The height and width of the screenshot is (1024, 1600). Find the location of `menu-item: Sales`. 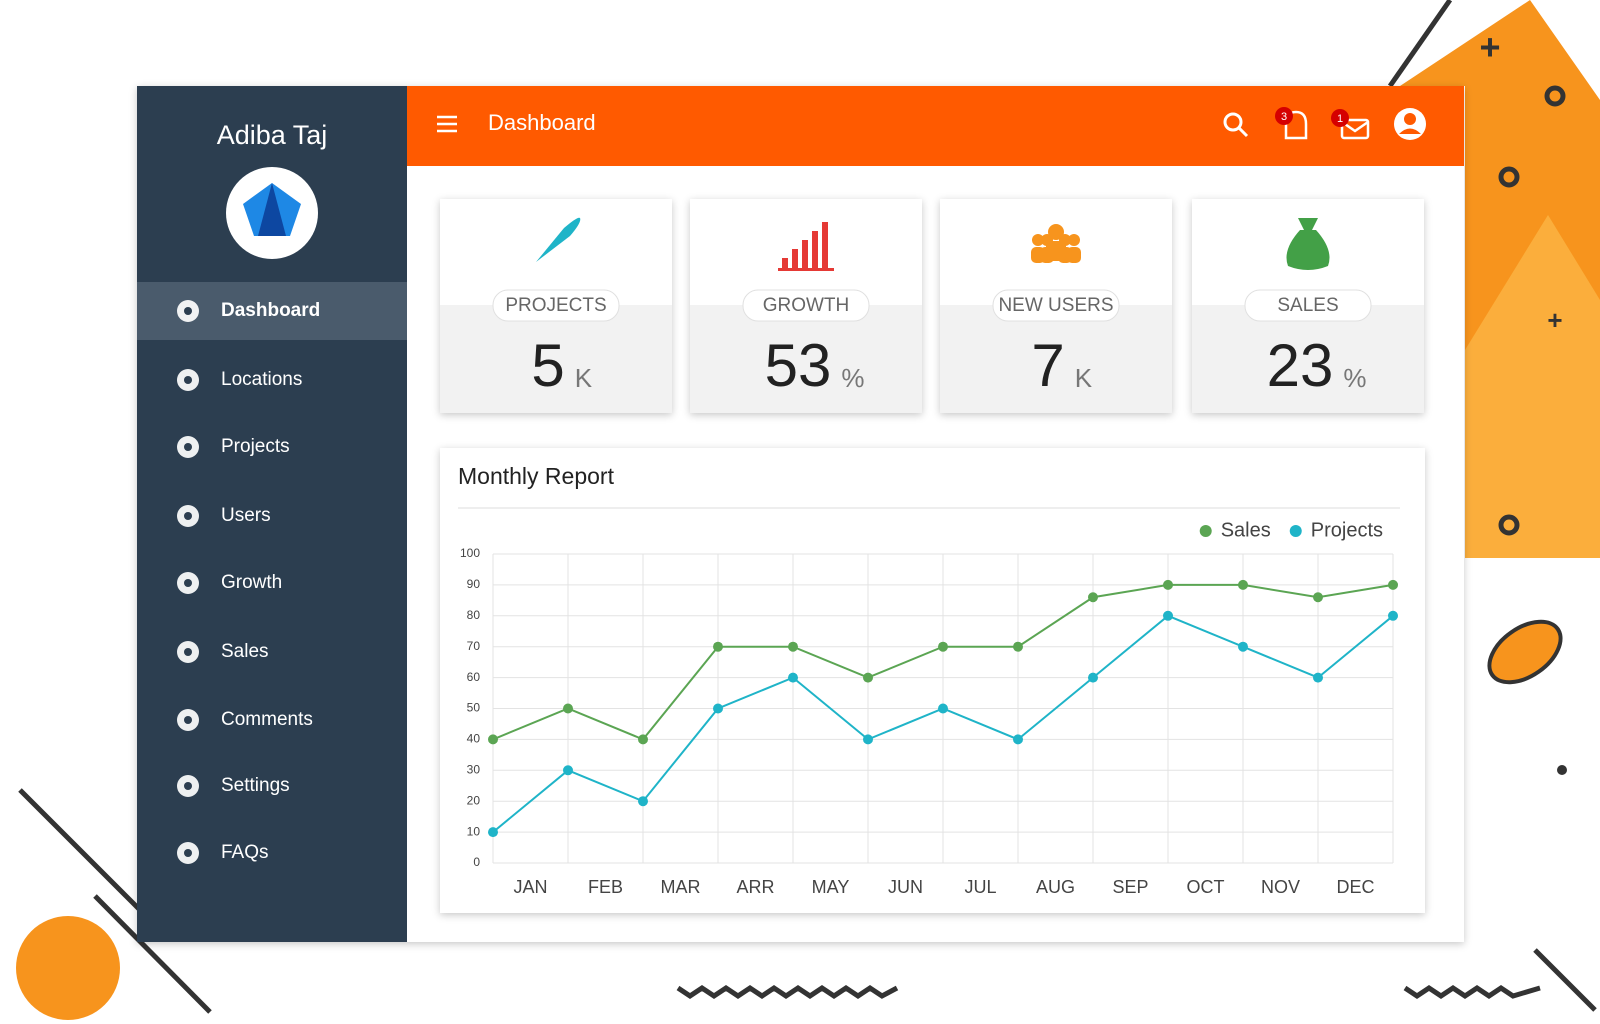

menu-item: Sales is located at coordinates (223, 652).